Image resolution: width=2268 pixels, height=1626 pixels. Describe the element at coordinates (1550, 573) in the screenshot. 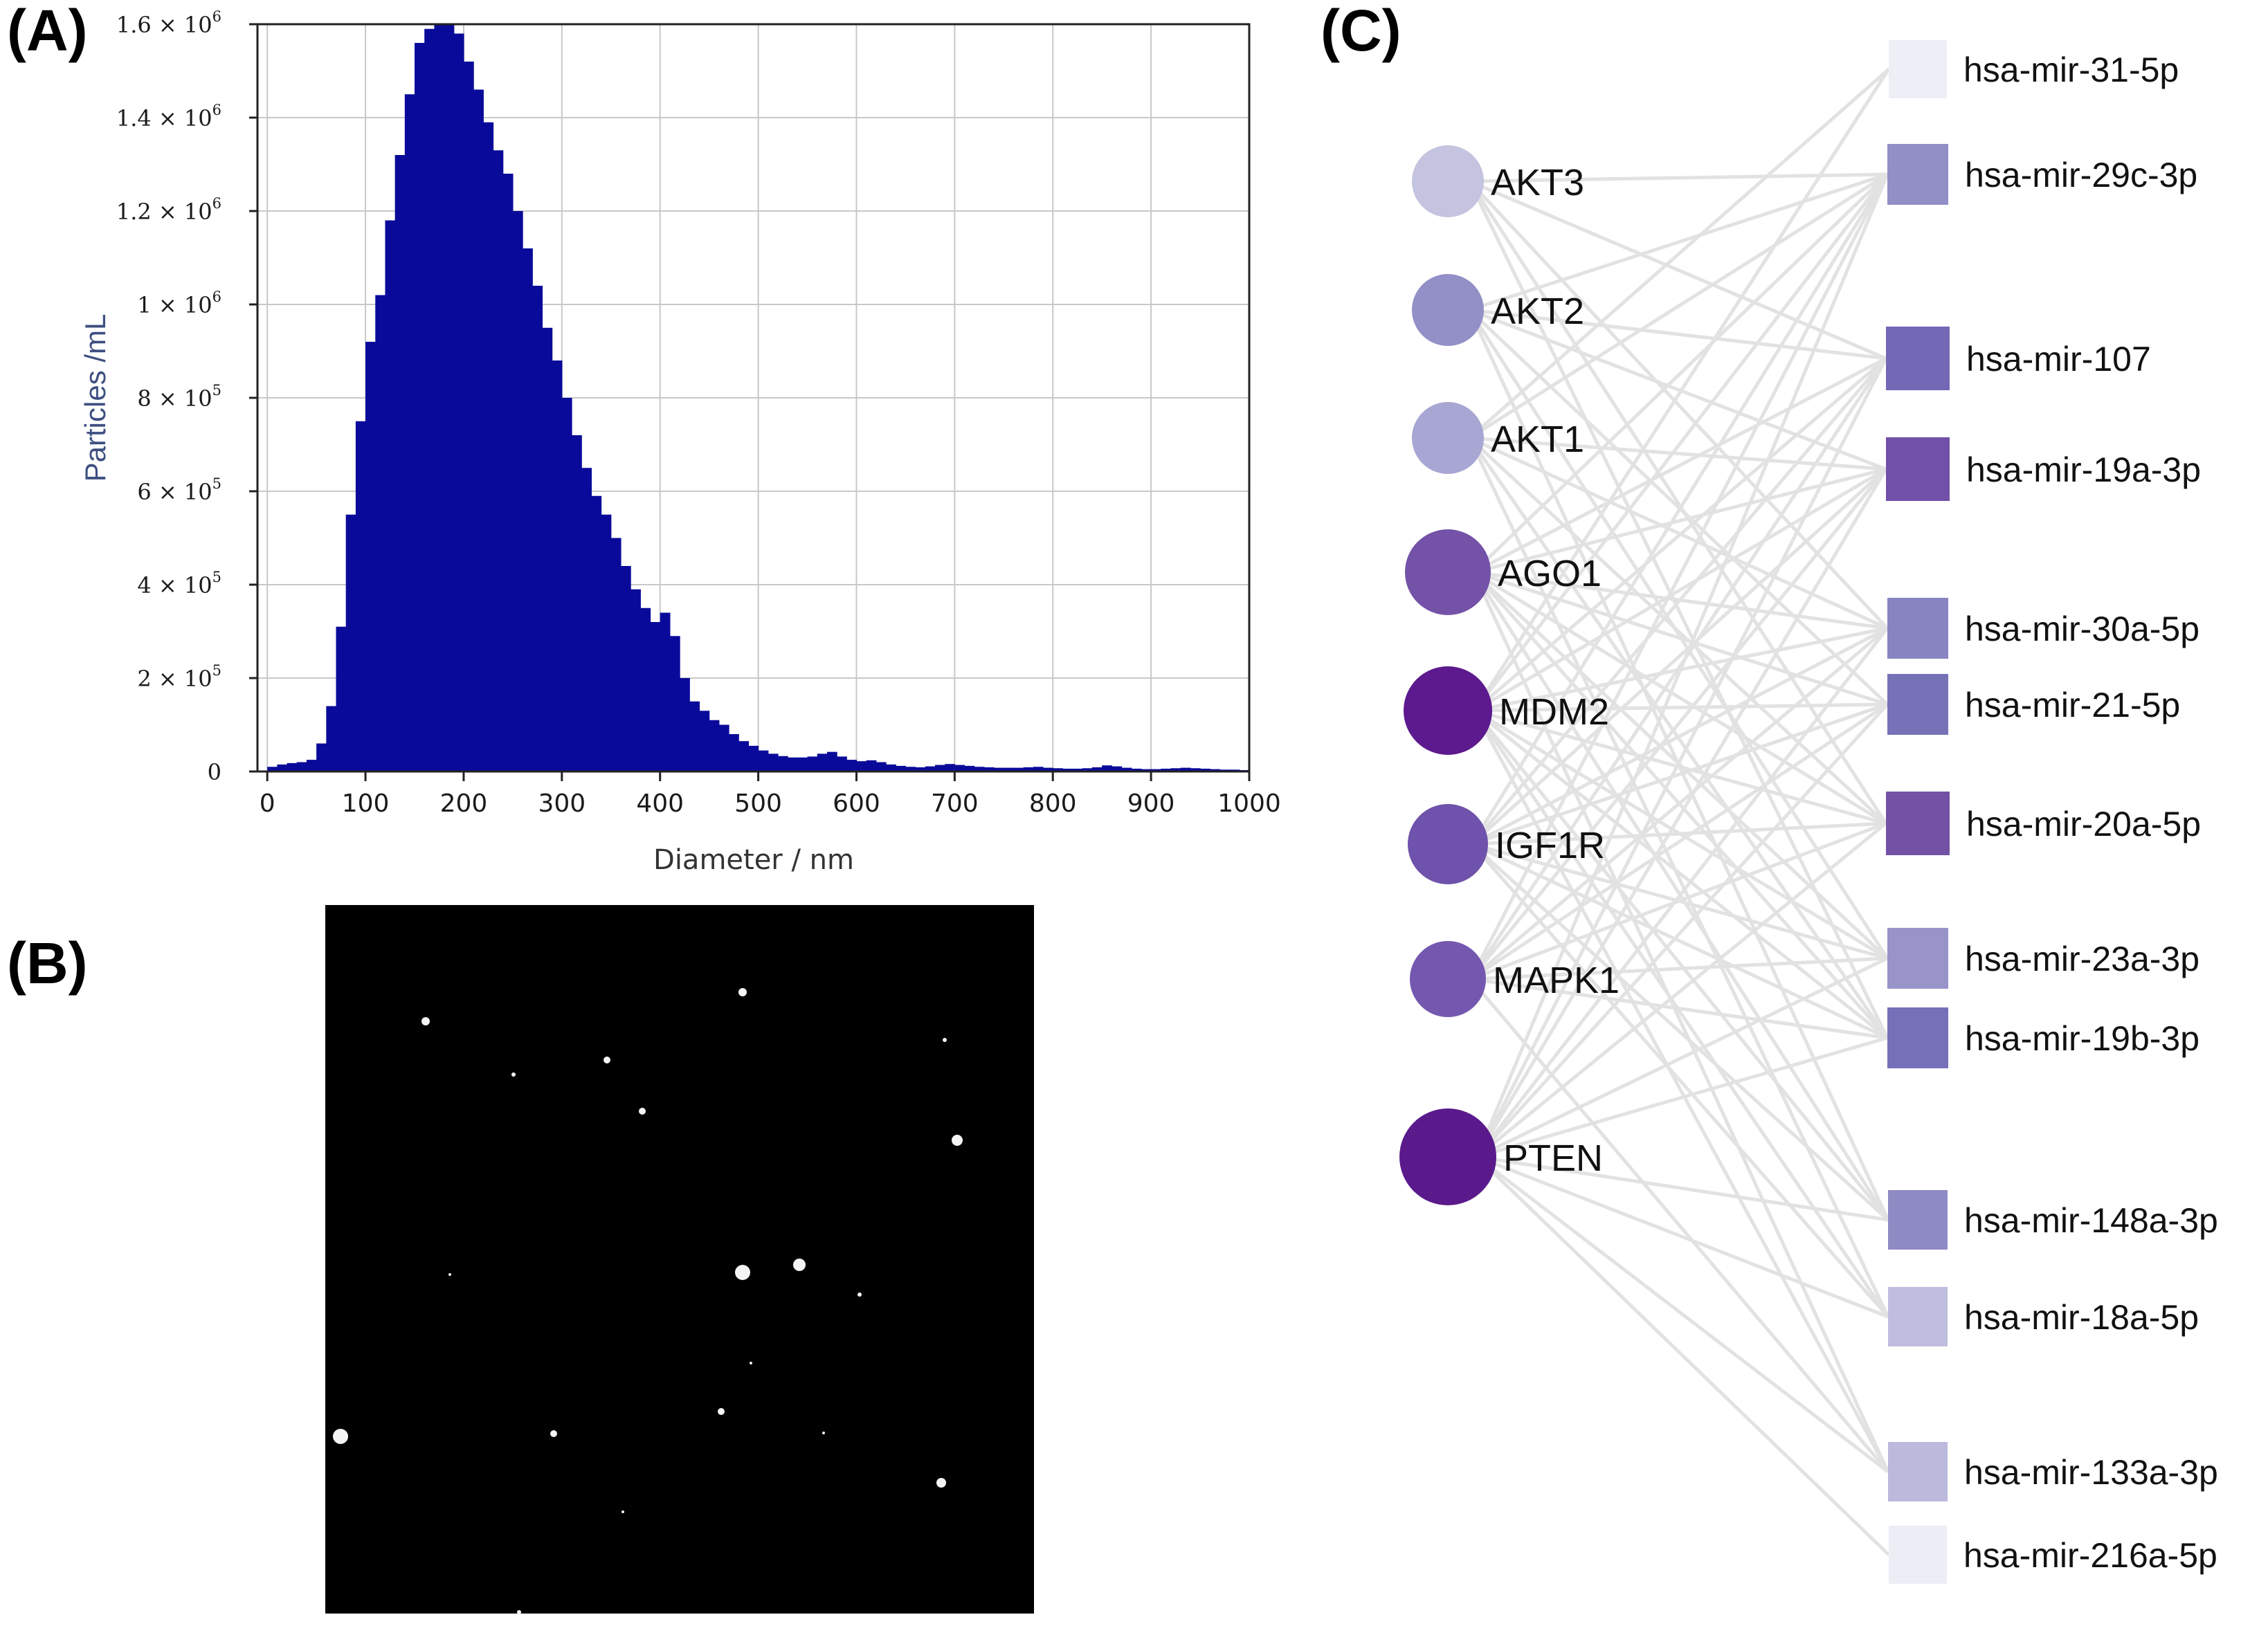

I see `gene-node-label: AGO1` at that location.